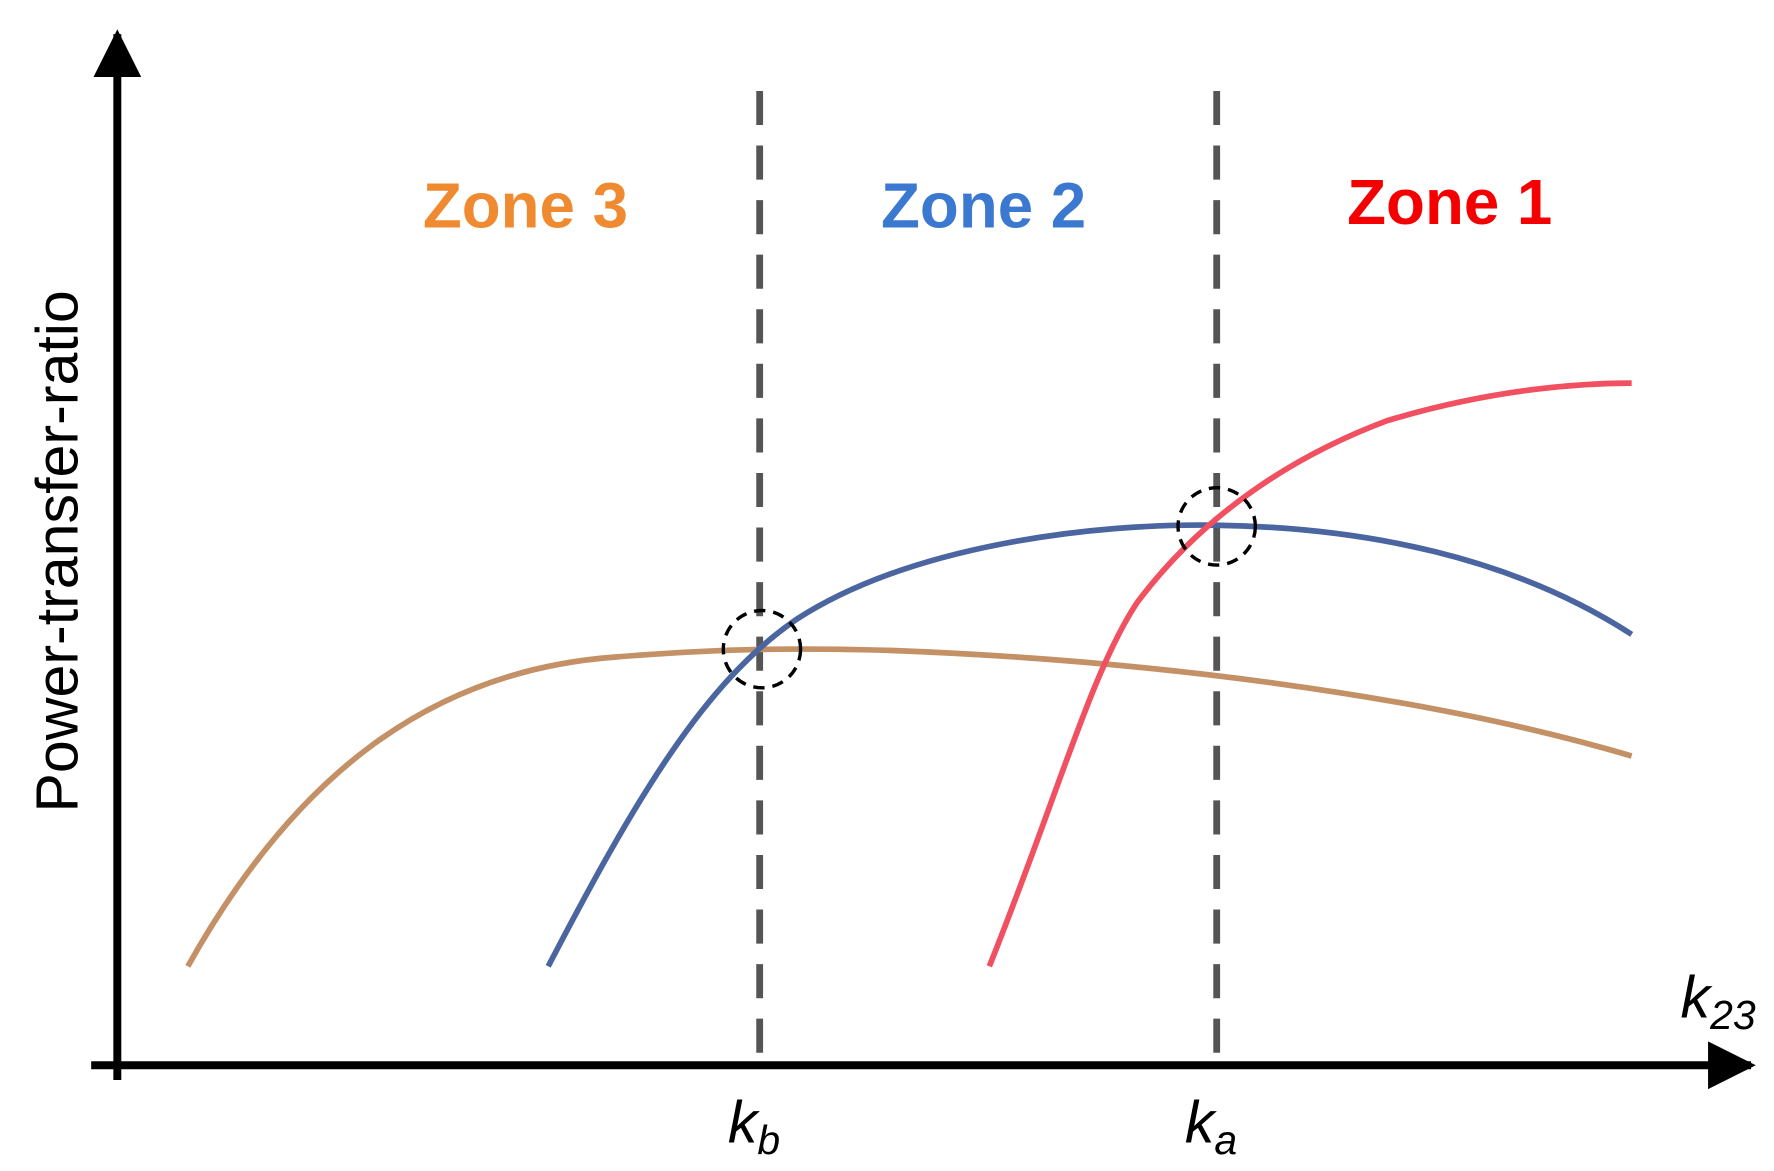  I want to click on x-axis-label: k23, so click(1718, 1001).